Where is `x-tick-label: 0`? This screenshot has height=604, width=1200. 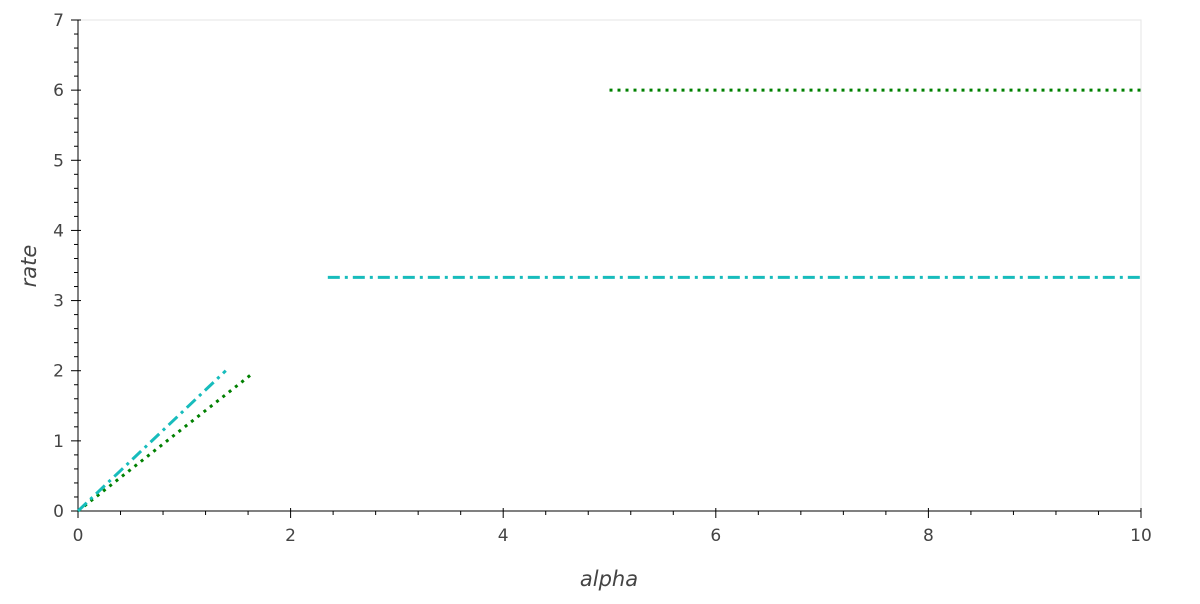
x-tick-label: 0 is located at coordinates (78, 536).